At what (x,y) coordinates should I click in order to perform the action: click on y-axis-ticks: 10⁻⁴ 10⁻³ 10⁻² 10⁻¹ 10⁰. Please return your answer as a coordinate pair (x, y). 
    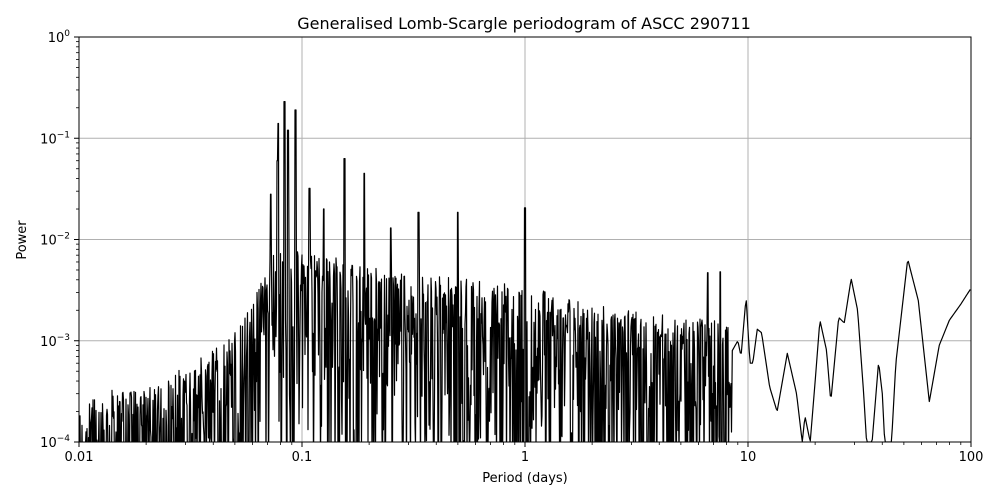
    Looking at the image, I should click on (59, 240).